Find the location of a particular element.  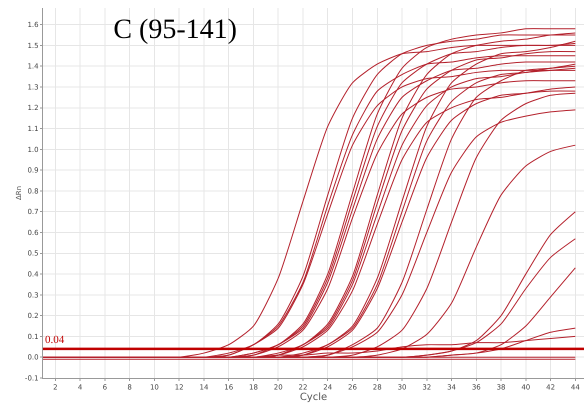

x-axis-title: Cycle is located at coordinates (314, 397).